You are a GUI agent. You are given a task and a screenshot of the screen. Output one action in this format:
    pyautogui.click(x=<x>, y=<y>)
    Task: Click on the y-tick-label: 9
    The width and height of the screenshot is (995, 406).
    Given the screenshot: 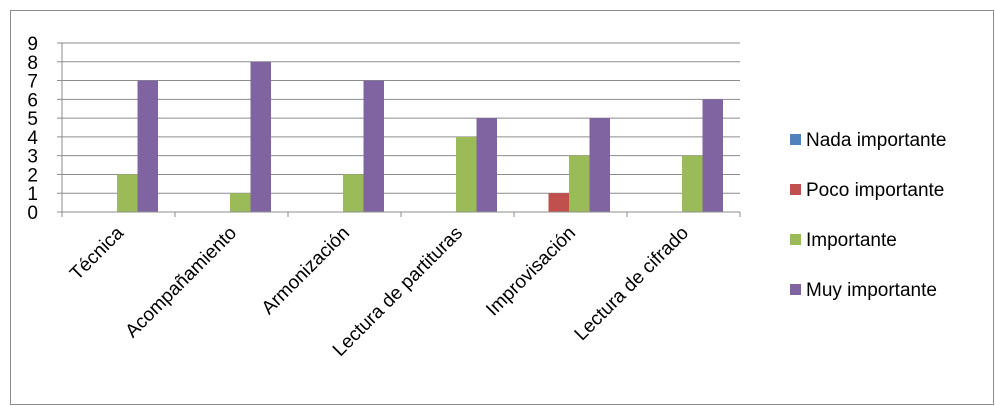 What is the action you would take?
    pyautogui.click(x=32, y=44)
    